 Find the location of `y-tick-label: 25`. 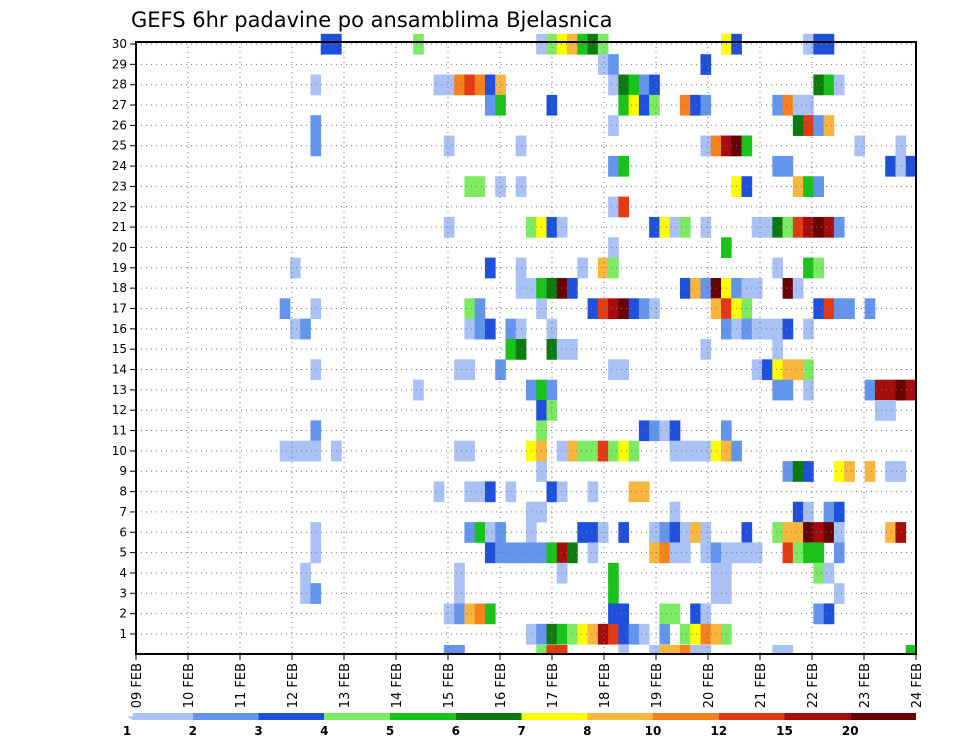

y-tick-label: 25 is located at coordinates (119, 146).